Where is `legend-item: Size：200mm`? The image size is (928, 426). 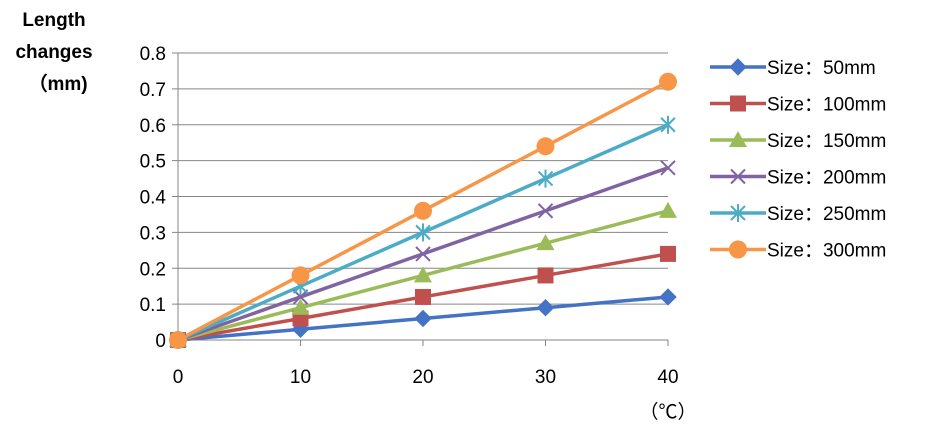 legend-item: Size：200mm is located at coordinates (798, 178).